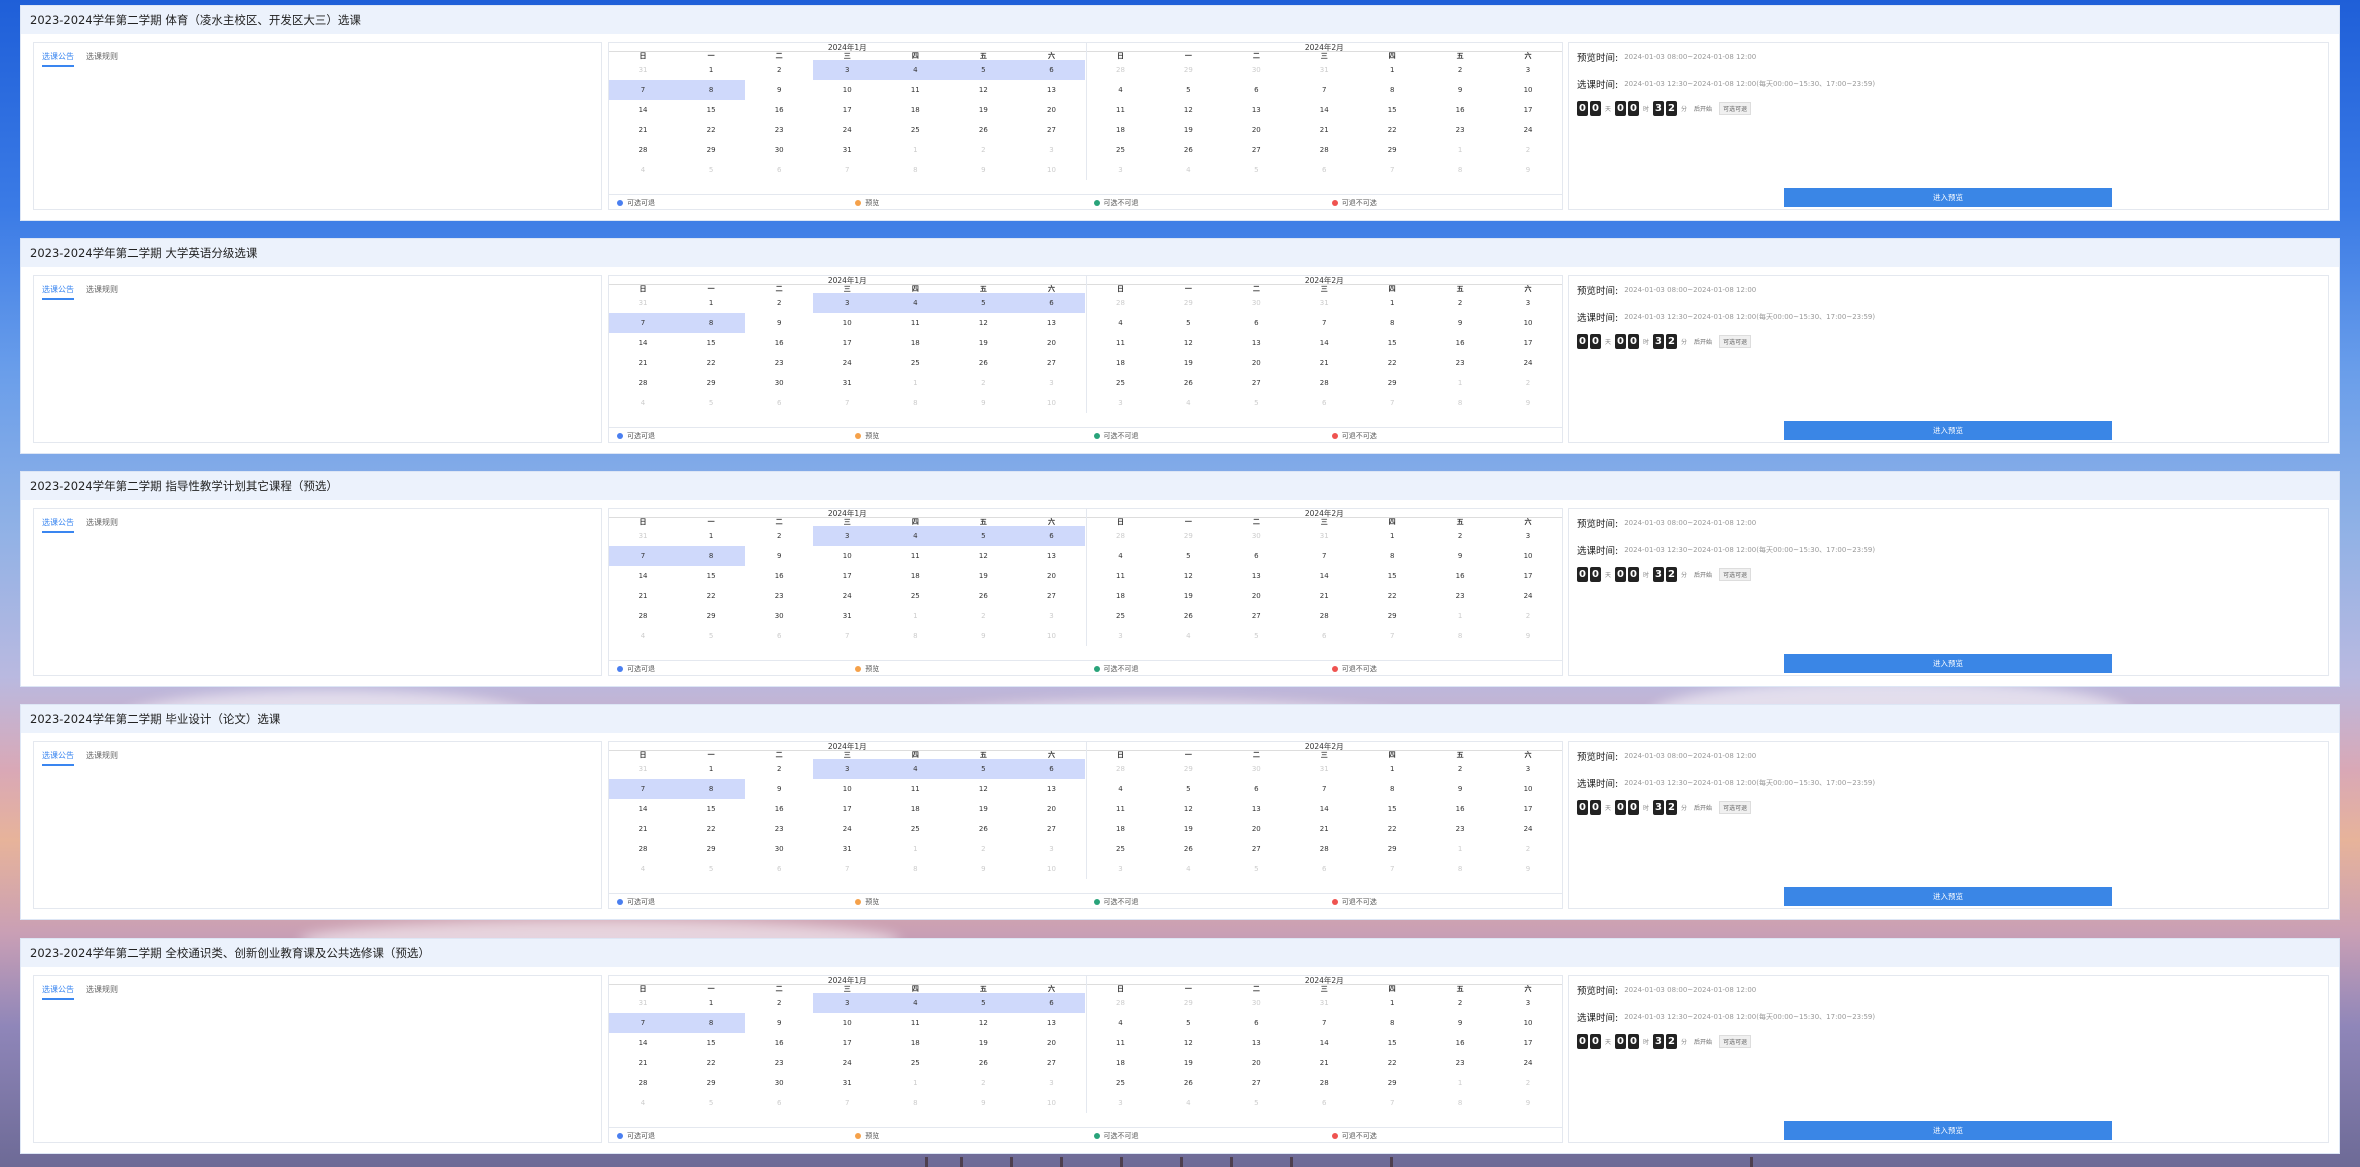  Describe the element at coordinates (1392, 1063) in the screenshot. I see `calendar-day: 22` at that location.